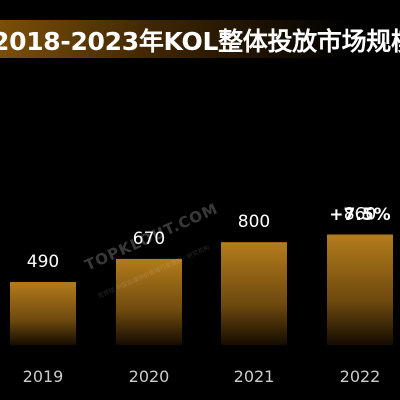  What do you see at coordinates (360, 289) in the screenshot?
I see `bar-2022` at bounding box center [360, 289].